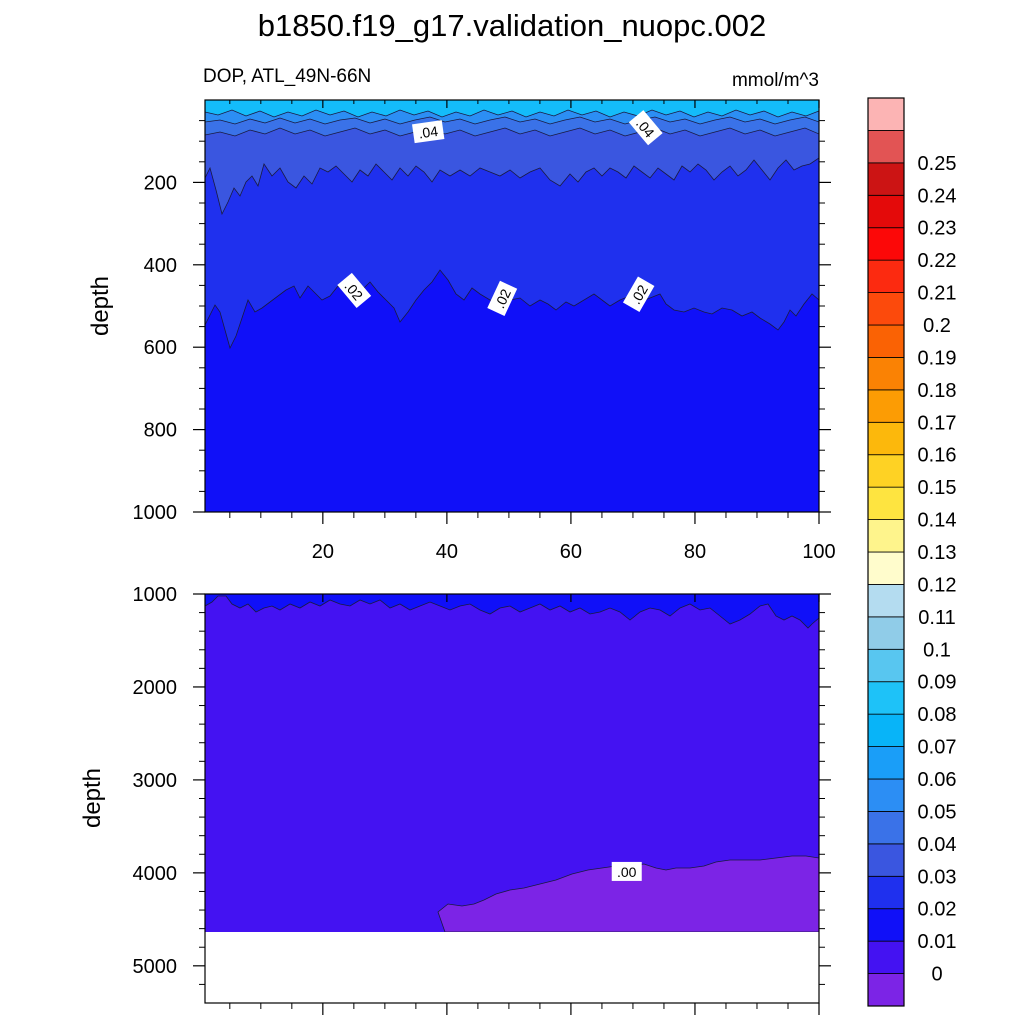 Image resolution: width=1024 pixels, height=1024 pixels. I want to click on top-contour-labels: .04.04.02.02.02, so click(500, 213).